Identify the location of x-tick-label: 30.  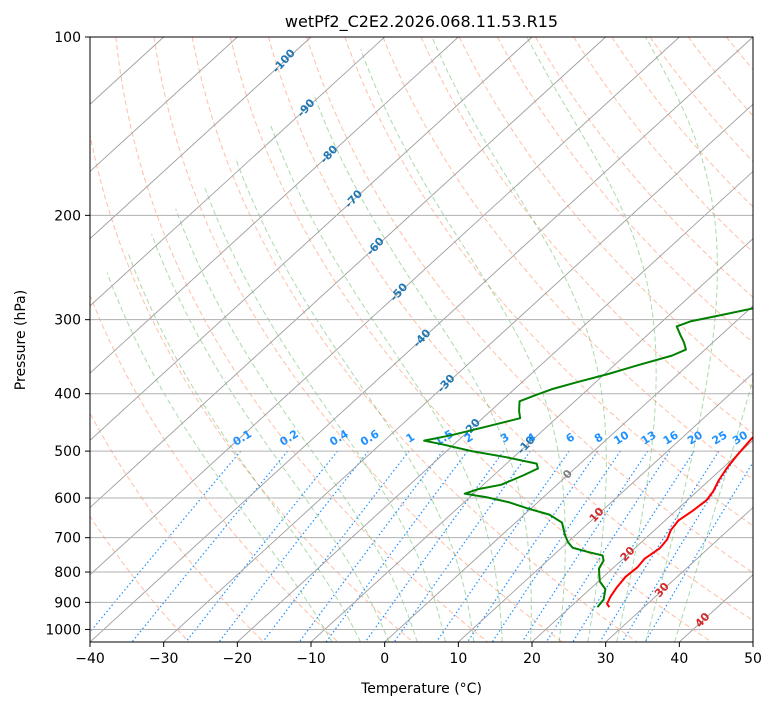
(606, 659).